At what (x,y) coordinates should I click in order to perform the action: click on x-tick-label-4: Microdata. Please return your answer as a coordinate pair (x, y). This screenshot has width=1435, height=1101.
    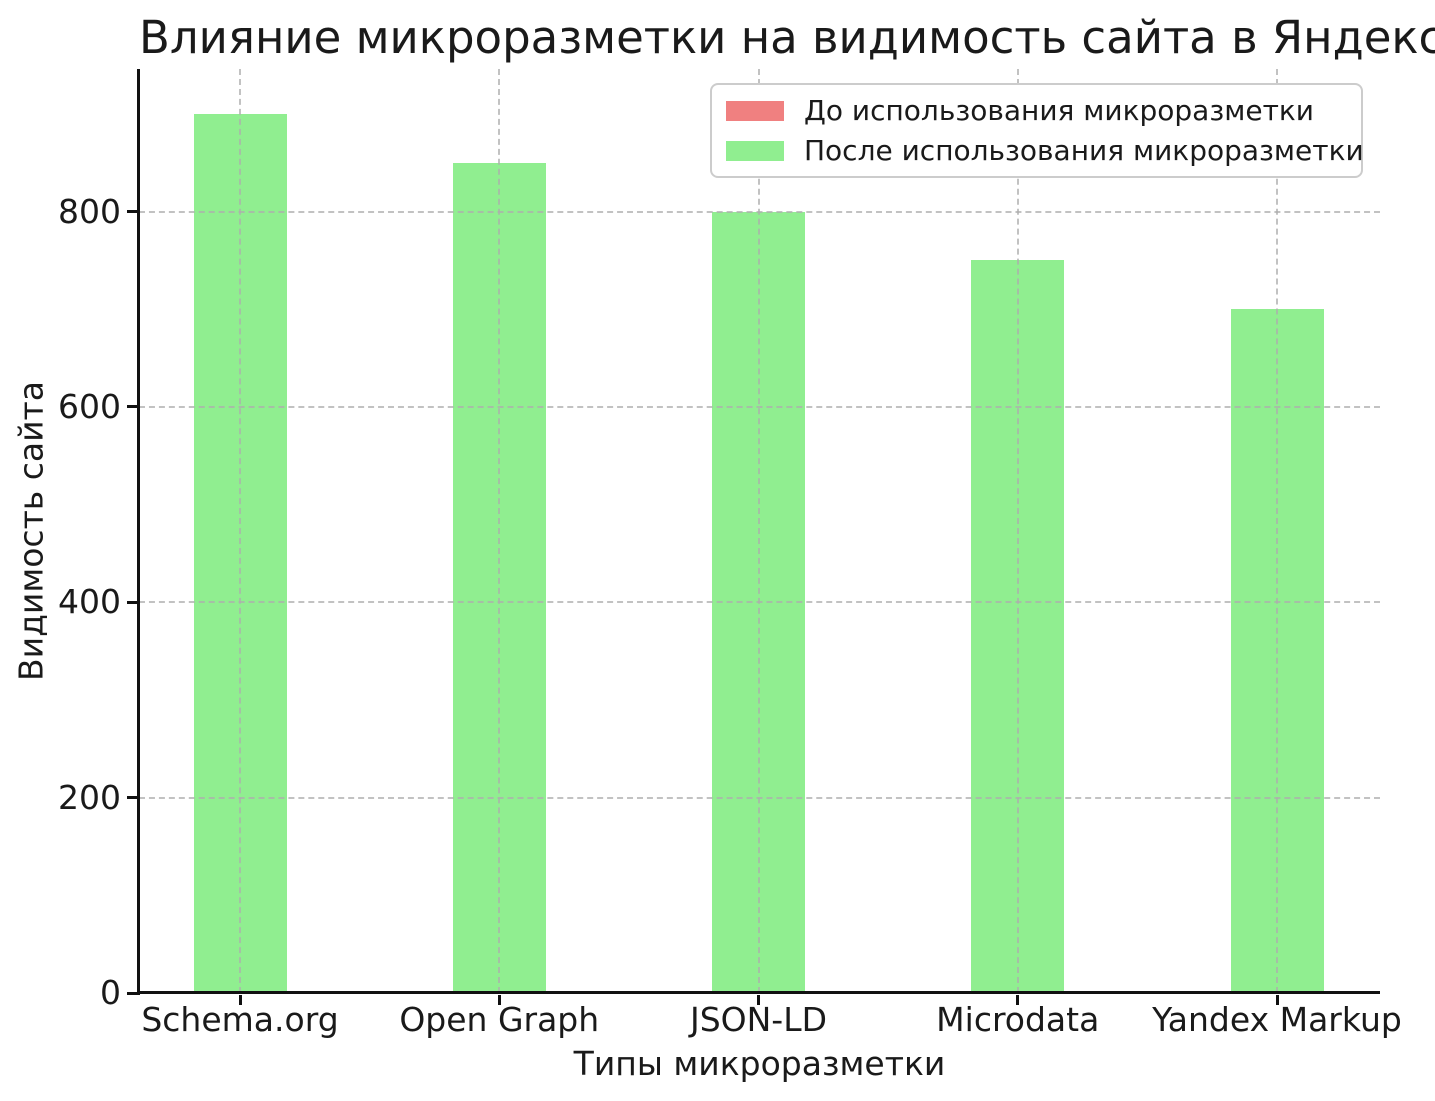
    Looking at the image, I should click on (1018, 1019).